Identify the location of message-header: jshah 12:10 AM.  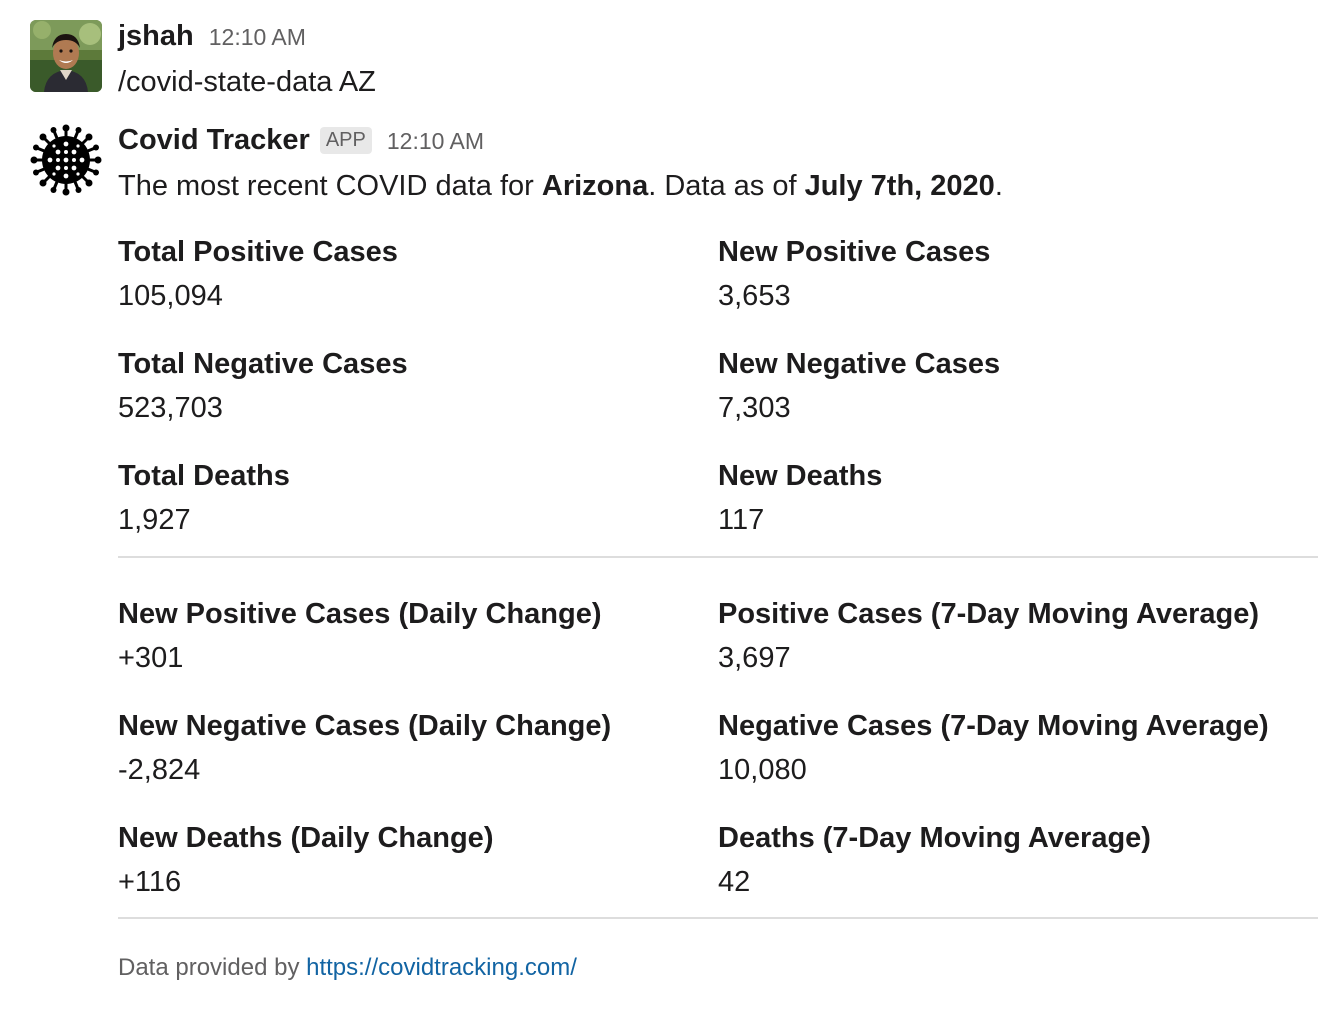
(718, 40).